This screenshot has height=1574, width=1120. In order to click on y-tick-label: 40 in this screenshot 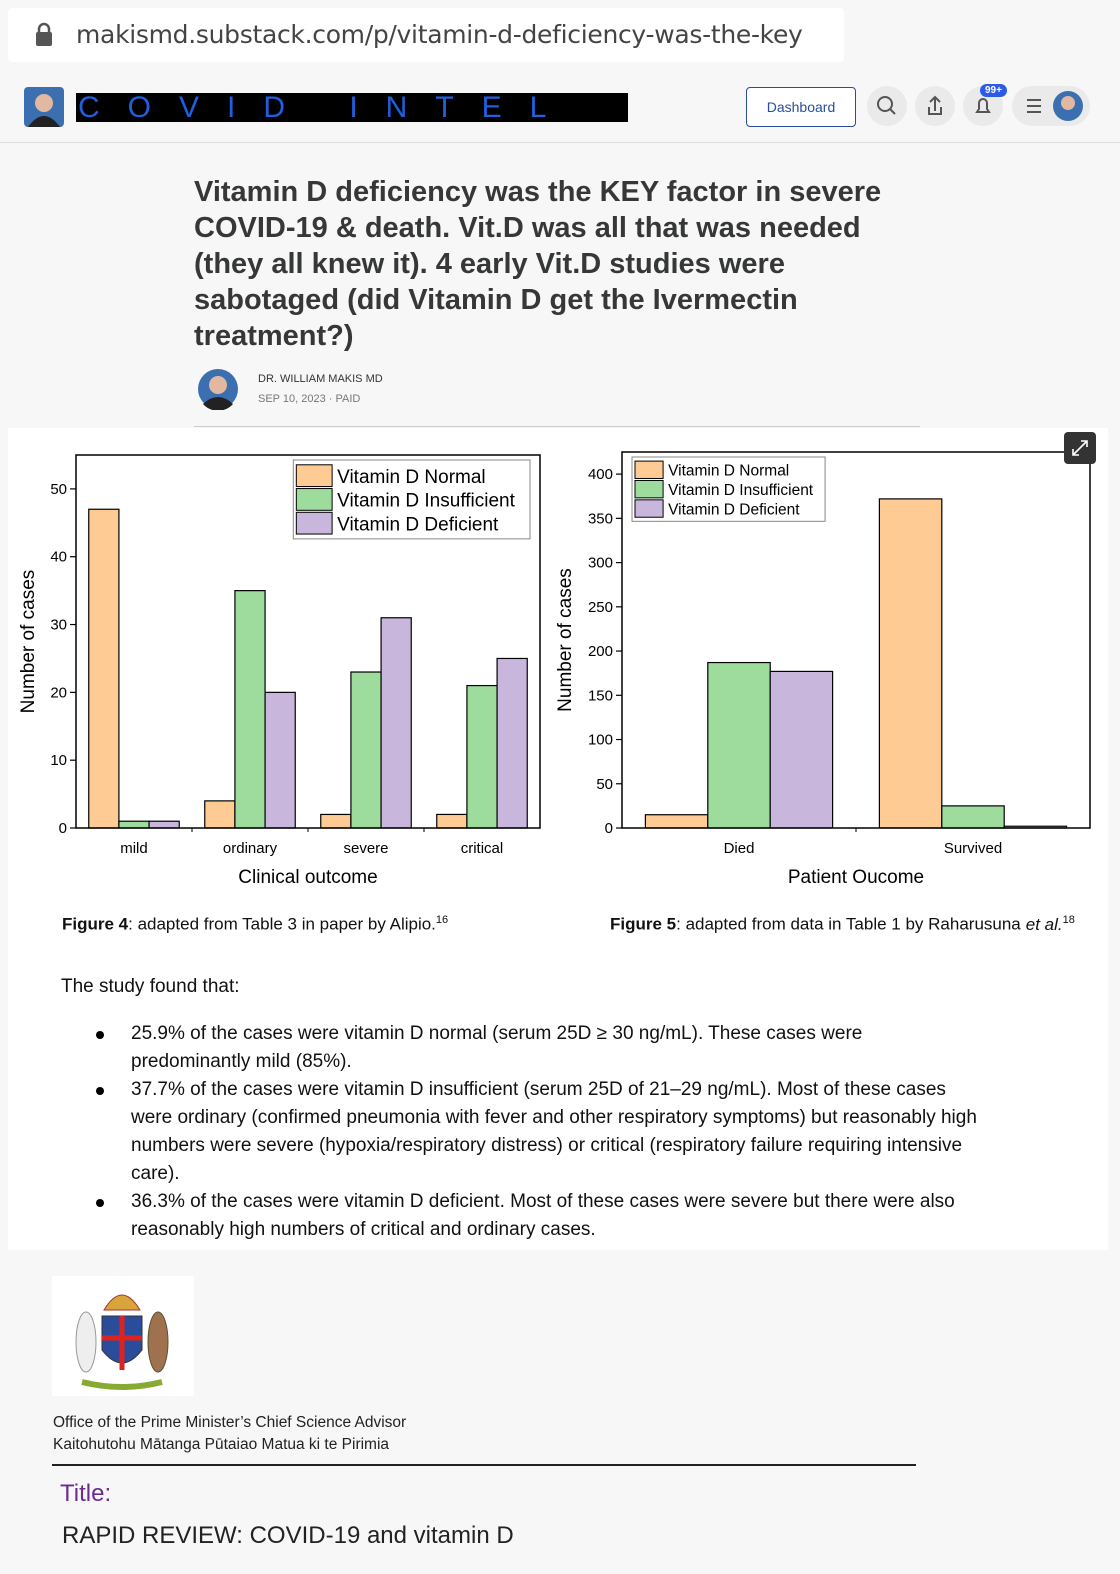, I will do `click(58, 557)`.